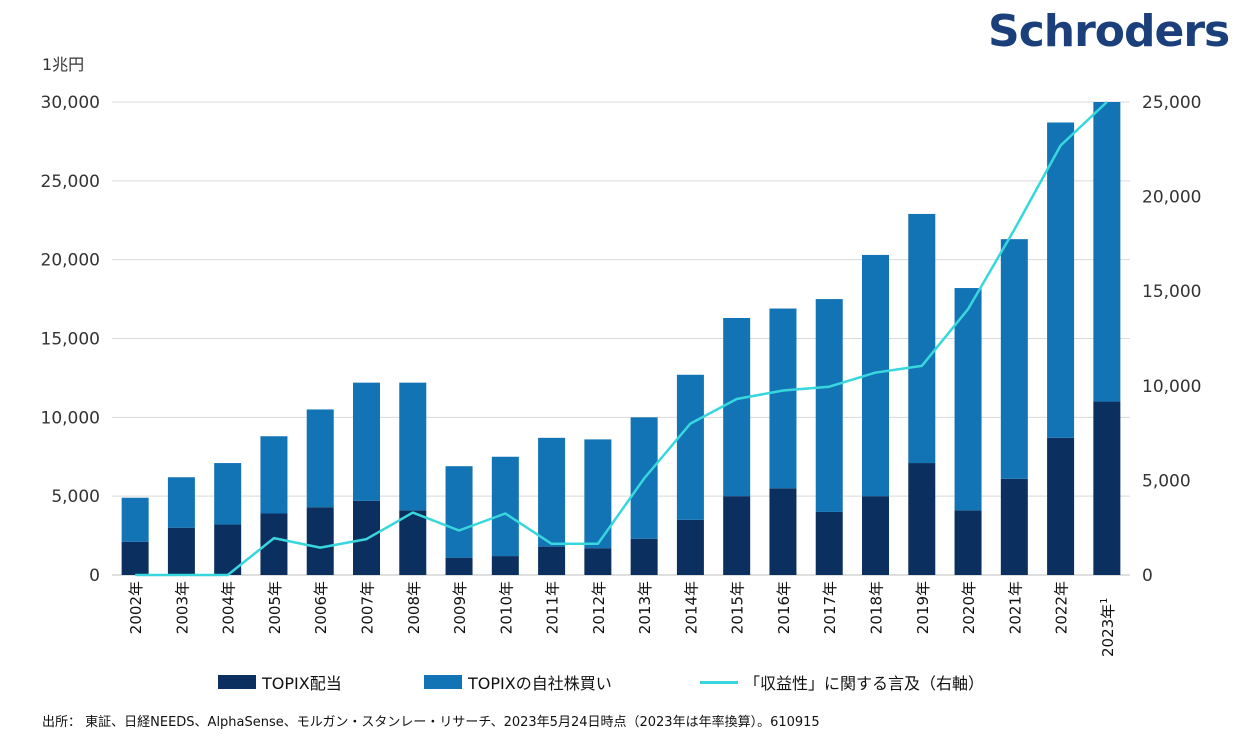 The width and height of the screenshot is (1250, 740). What do you see at coordinates (1104, 600) in the screenshot?
I see `footnote-superscript: 1` at bounding box center [1104, 600].